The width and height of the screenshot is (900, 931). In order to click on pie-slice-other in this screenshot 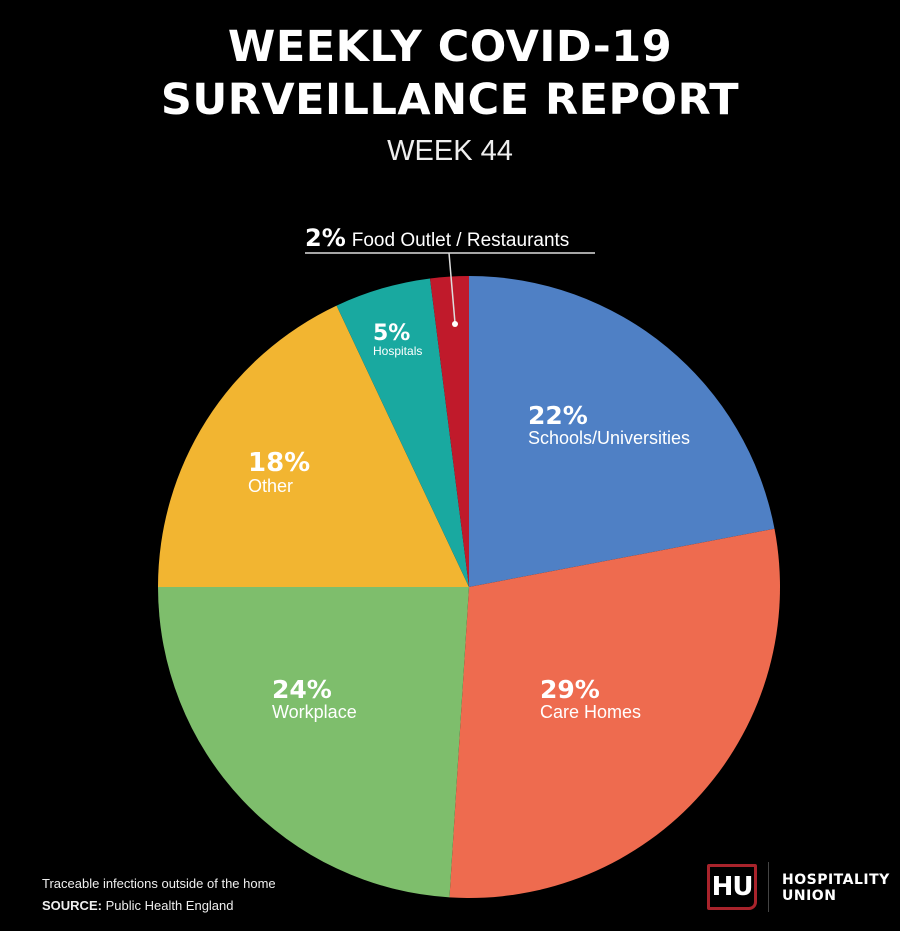, I will do `click(313, 446)`.